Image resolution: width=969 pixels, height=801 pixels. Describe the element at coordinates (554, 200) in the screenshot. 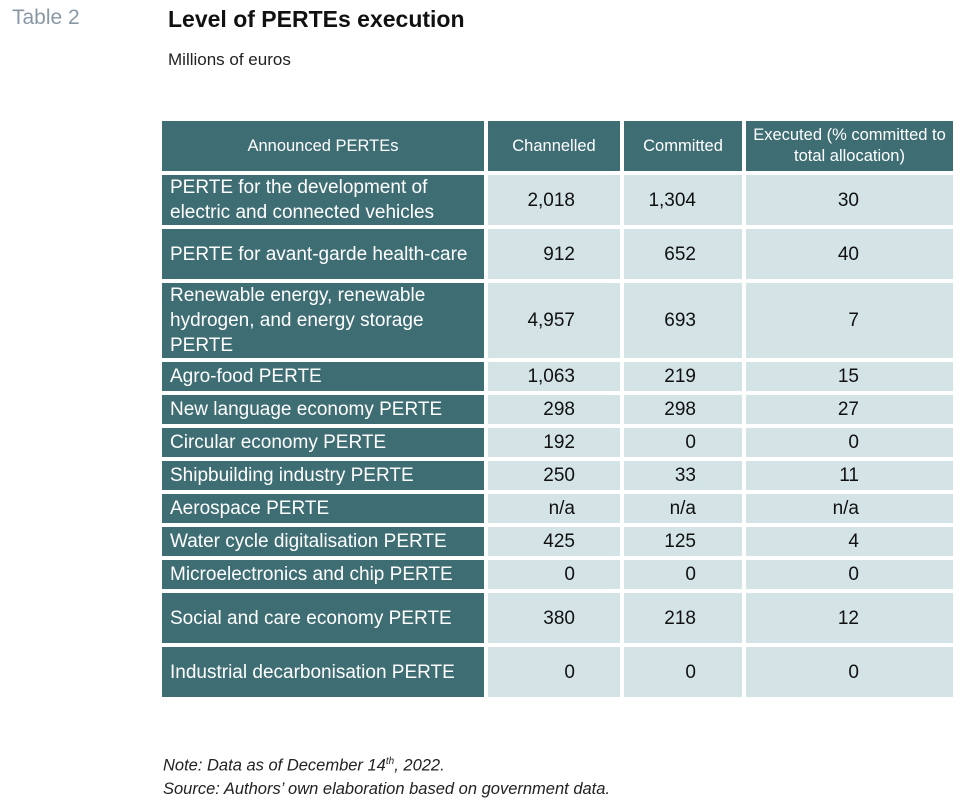

I see `channelled-cell: 2,018` at that location.